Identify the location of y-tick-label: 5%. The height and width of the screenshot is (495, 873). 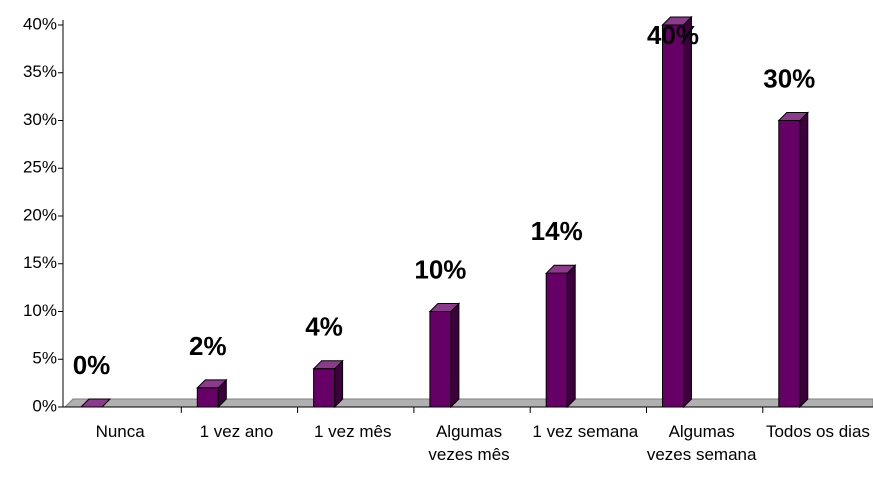
(44, 358).